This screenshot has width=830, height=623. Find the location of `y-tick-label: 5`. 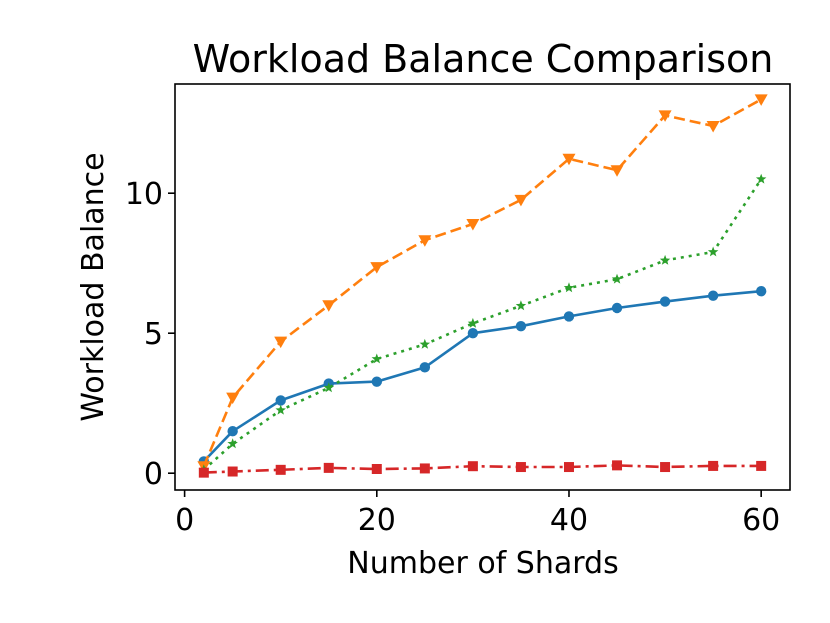

y-tick-label: 5 is located at coordinates (153, 334).